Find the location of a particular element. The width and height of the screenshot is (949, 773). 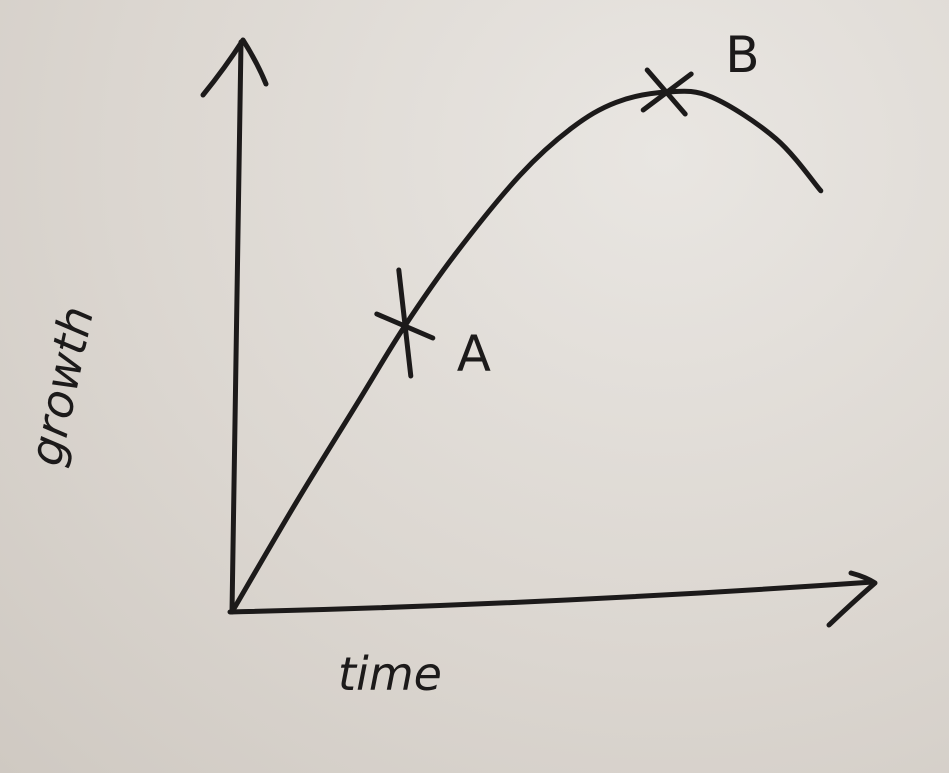

x-axis-label: time is located at coordinates (390, 674).